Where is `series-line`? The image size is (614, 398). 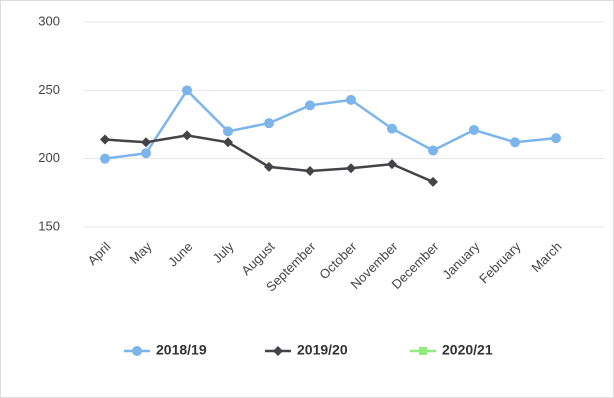
series-line is located at coordinates (330, 124).